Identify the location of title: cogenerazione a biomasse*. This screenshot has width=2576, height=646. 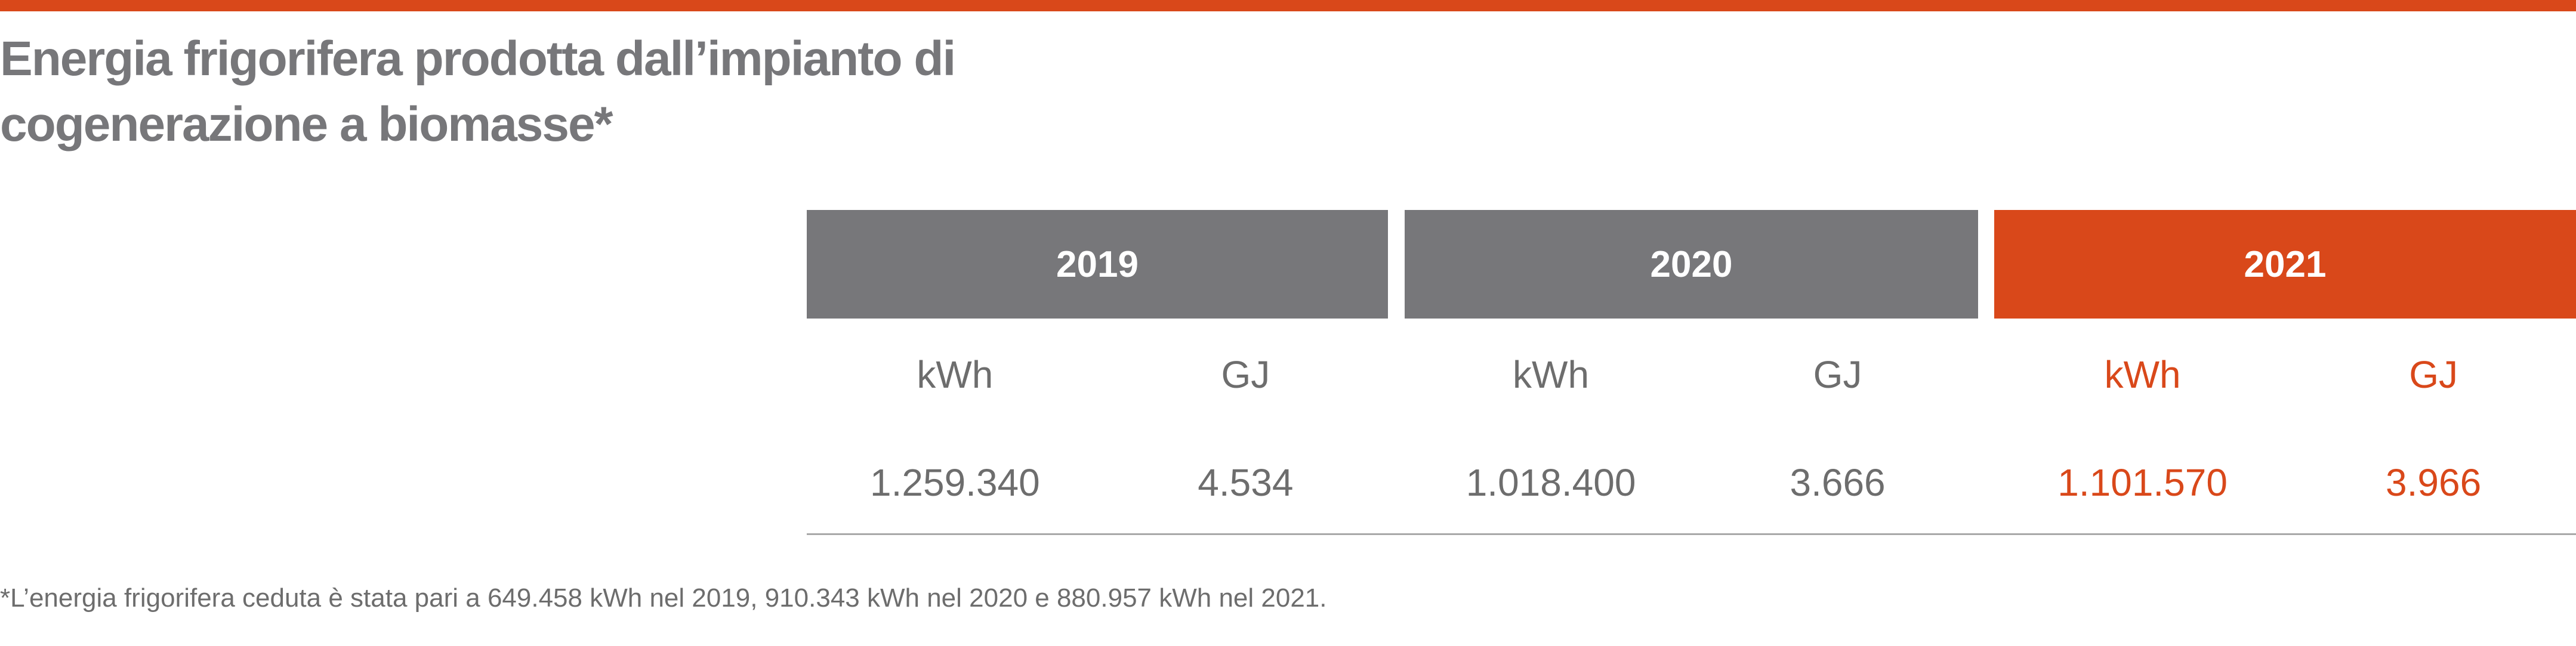
(307, 124).